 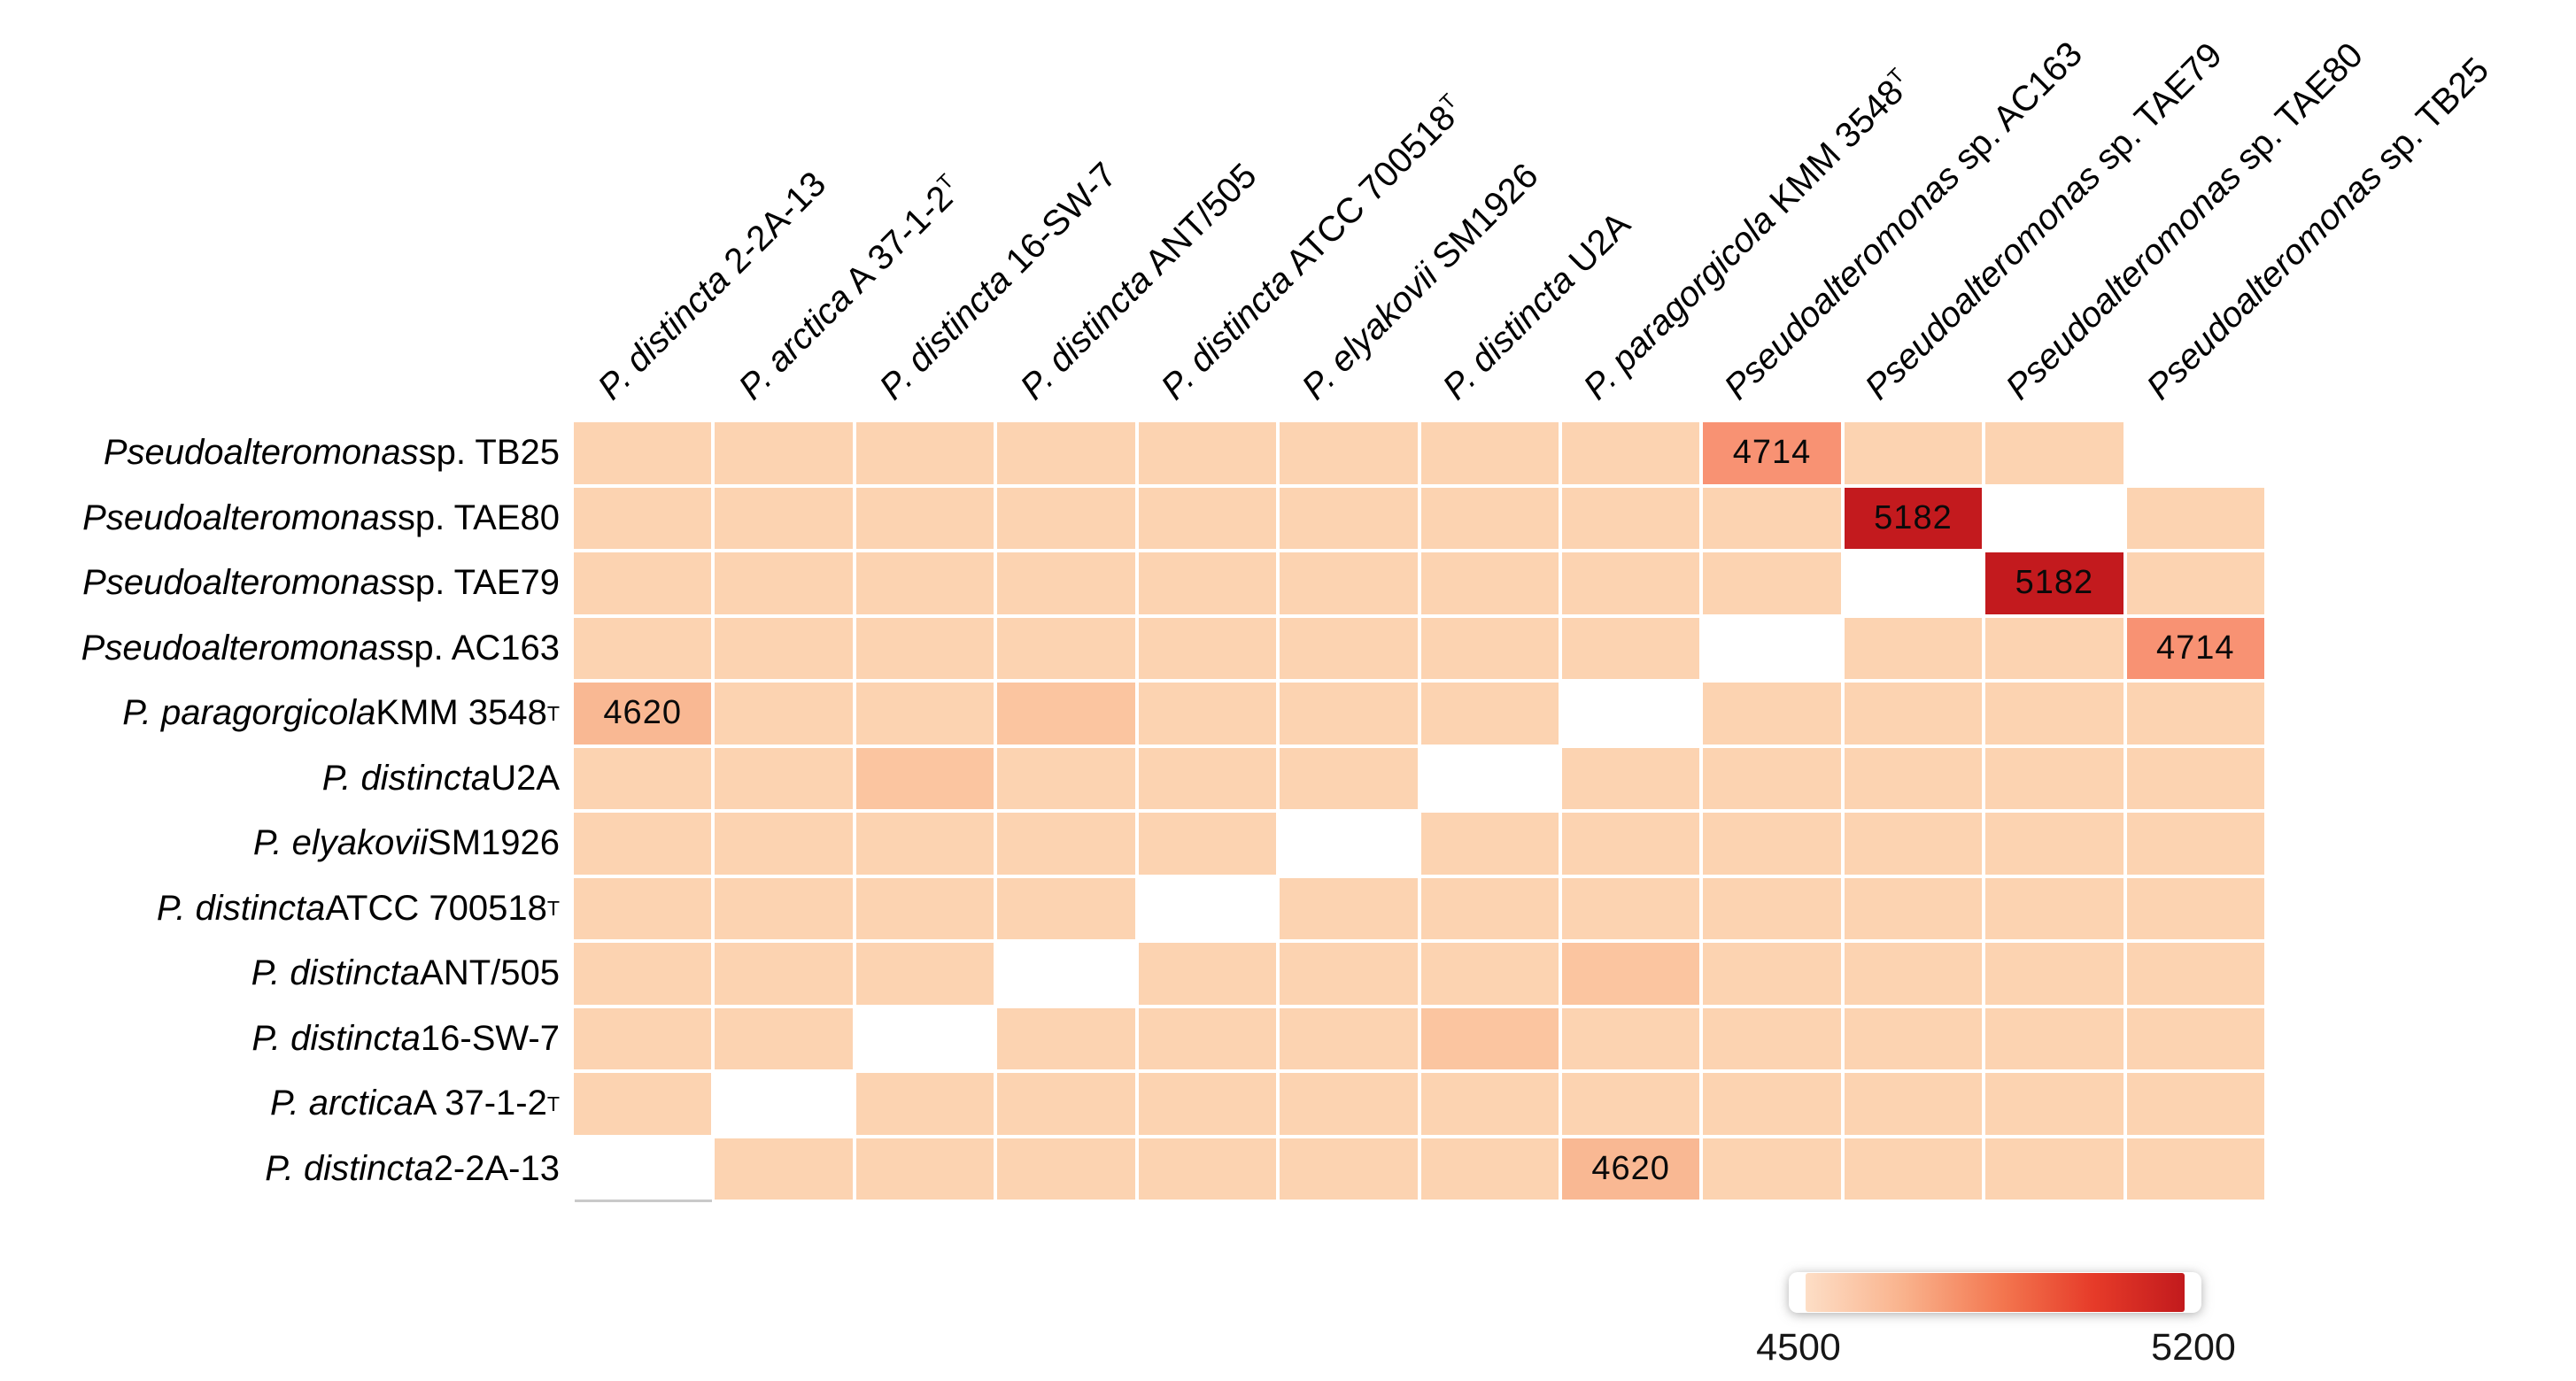 What do you see at coordinates (711, 285) in the screenshot?
I see `column-label: P. distincta 2-2A-13` at bounding box center [711, 285].